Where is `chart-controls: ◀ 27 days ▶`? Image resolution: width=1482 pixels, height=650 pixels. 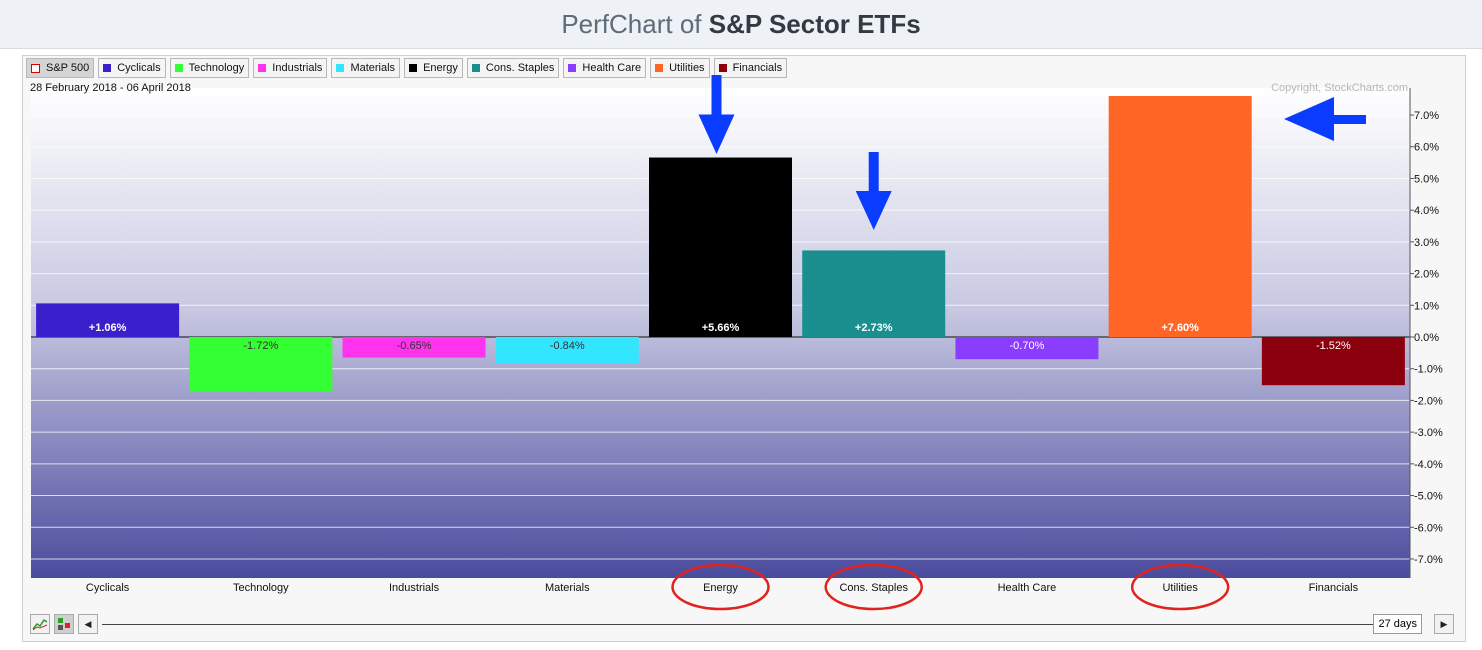
chart-controls: ◀ 27 days ▶ is located at coordinates (742, 625).